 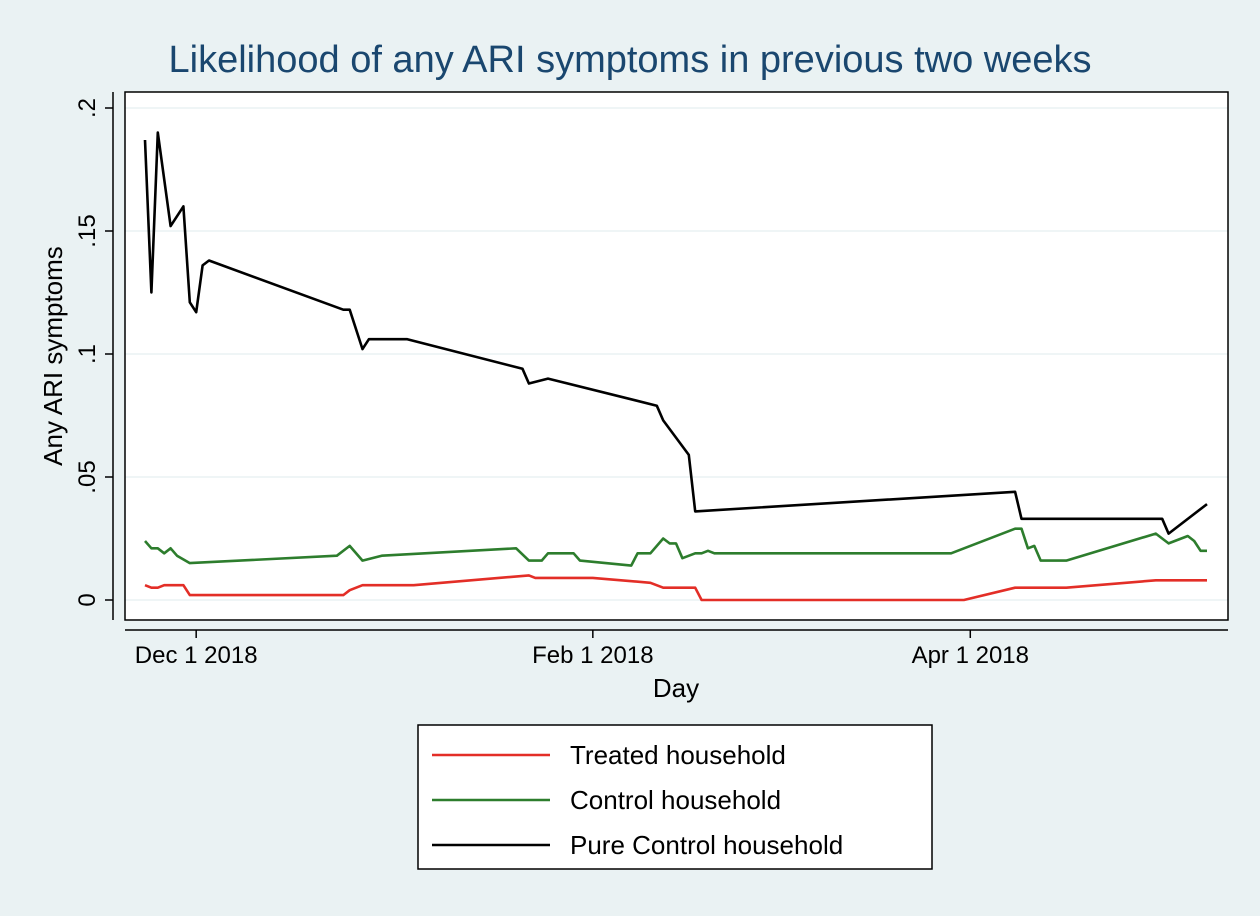 I want to click on y-tick-label: .1, so click(x=87, y=354).